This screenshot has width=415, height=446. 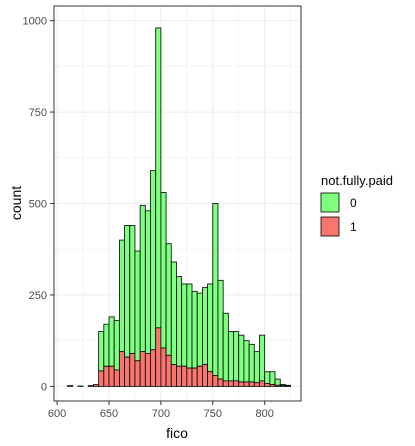 I want to click on legend-label-1: 1, so click(x=353, y=227).